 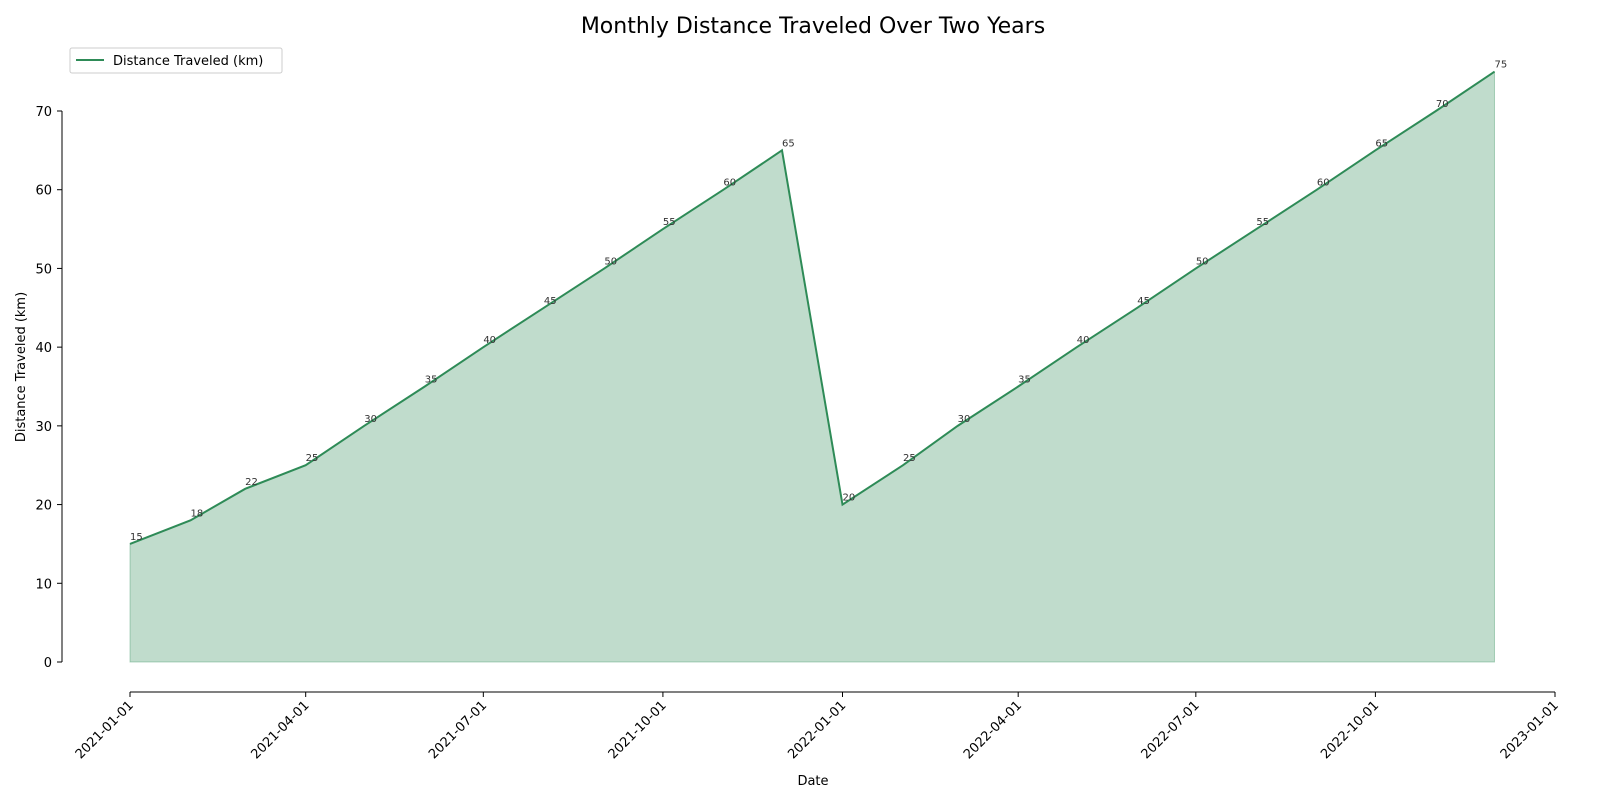 What do you see at coordinates (817, 730) in the screenshot?
I see `x-tick-label: 2022-01-01` at bounding box center [817, 730].